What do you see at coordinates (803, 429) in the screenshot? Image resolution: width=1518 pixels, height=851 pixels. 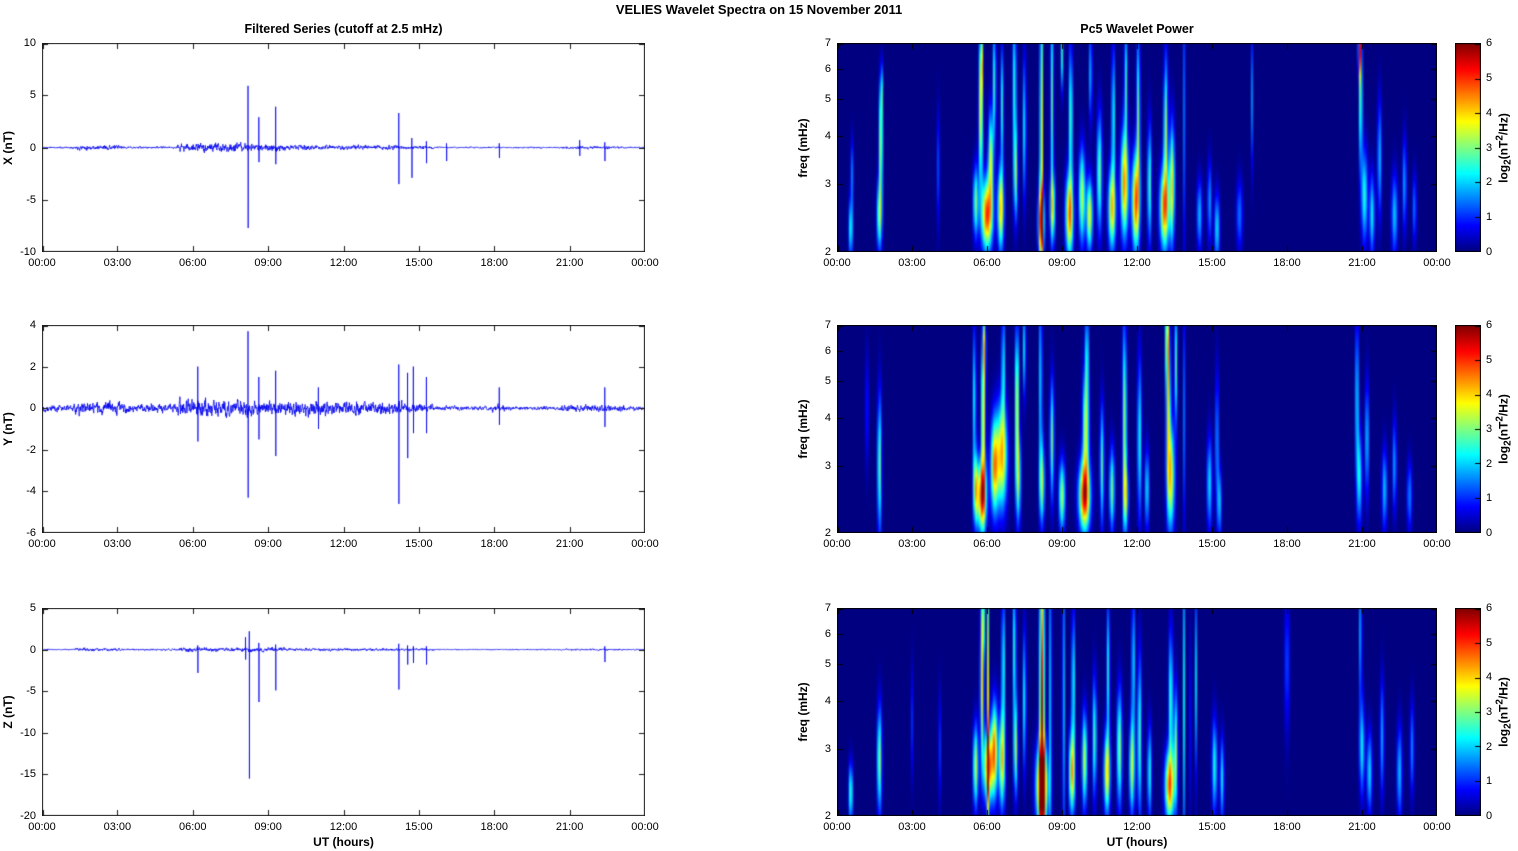 I see `freq-axis-label-y: freq (mHz)` at bounding box center [803, 429].